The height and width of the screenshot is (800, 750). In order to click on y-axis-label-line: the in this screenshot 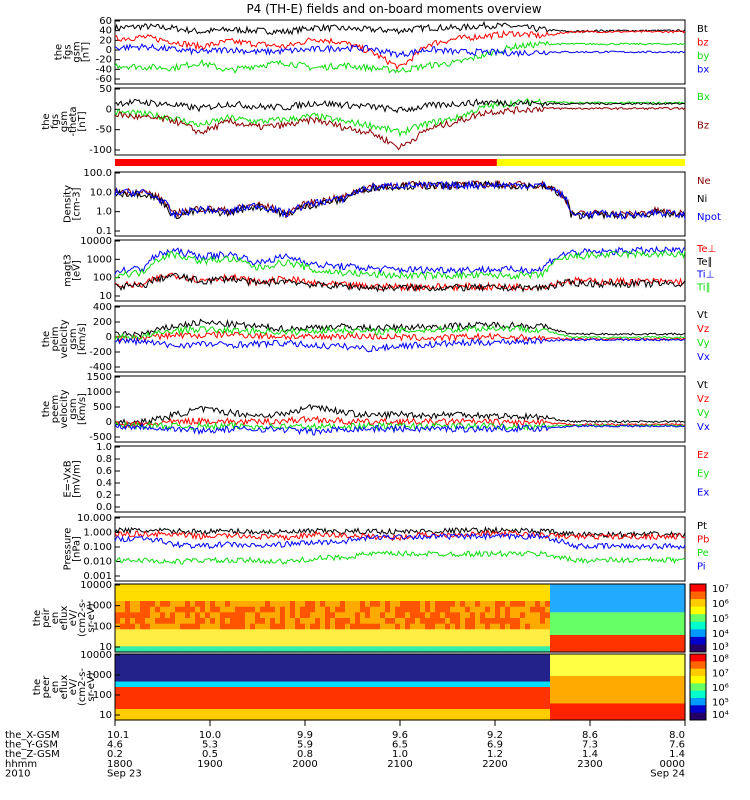, I will do `click(46, 339)`.